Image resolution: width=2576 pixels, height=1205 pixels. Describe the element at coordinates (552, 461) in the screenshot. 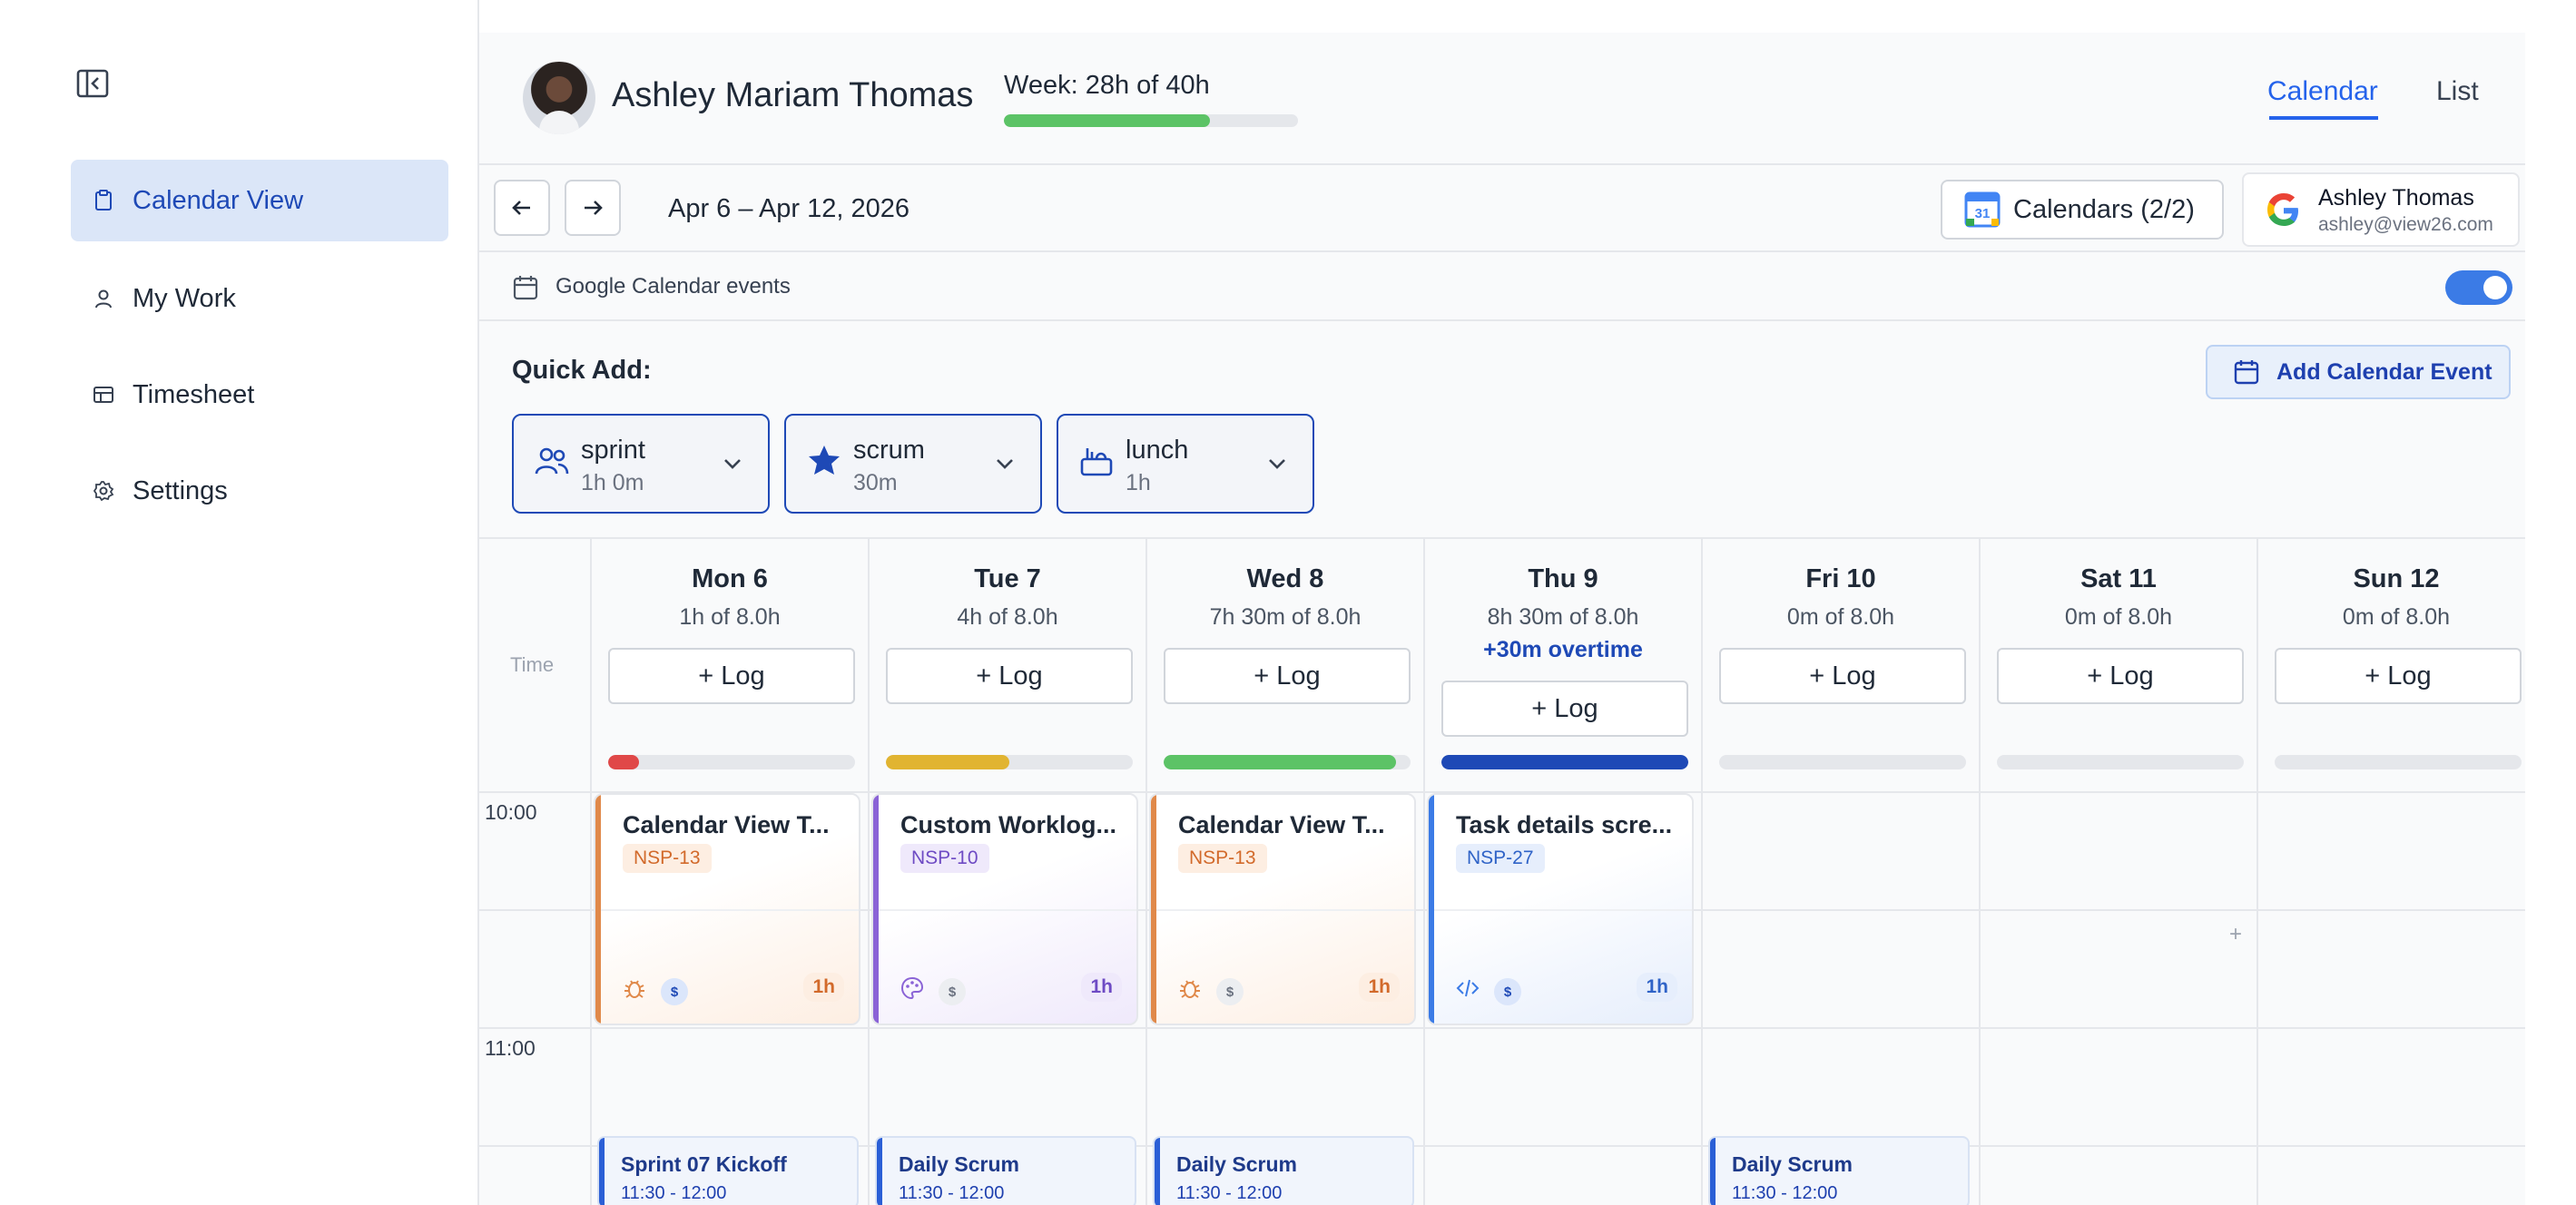

I see `users-icon` at that location.